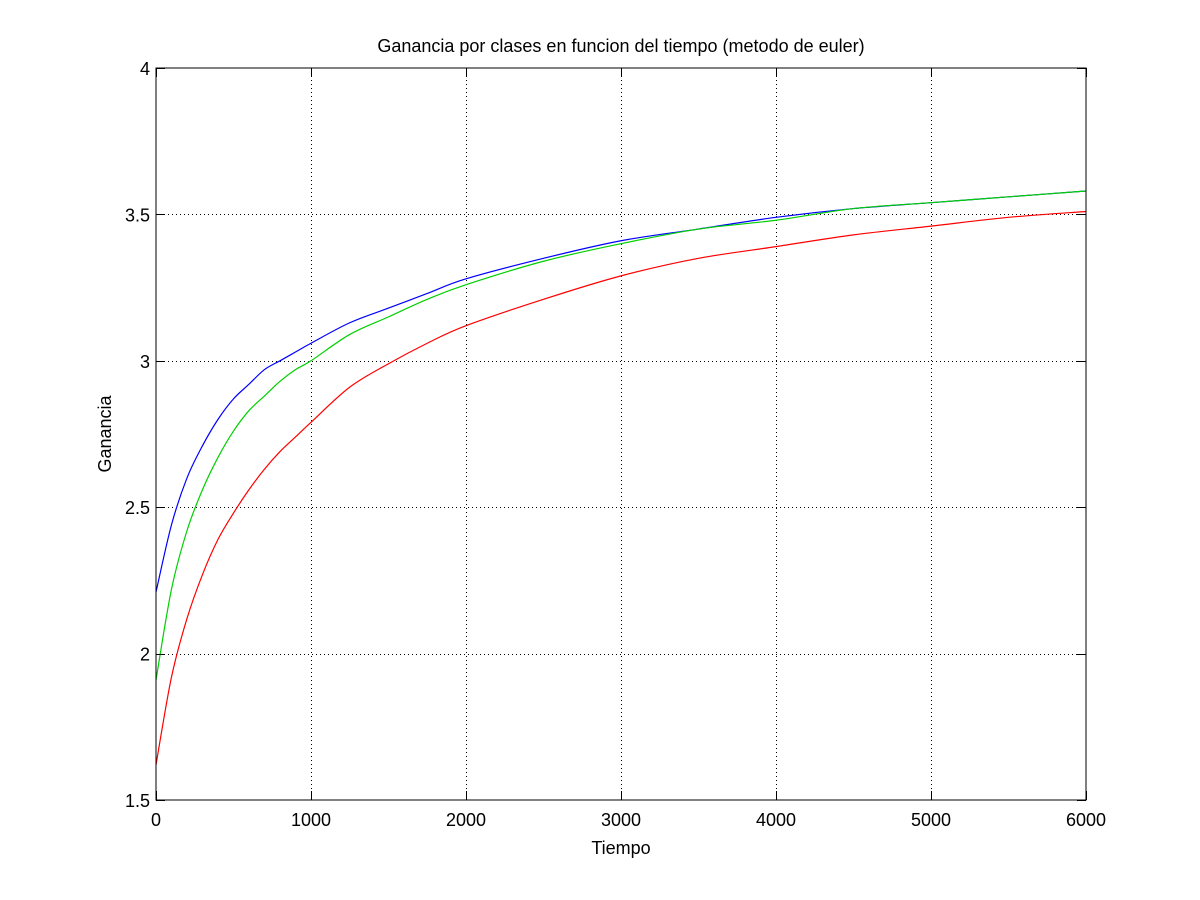  I want to click on x-axis-label: Tiempo, so click(620, 848).